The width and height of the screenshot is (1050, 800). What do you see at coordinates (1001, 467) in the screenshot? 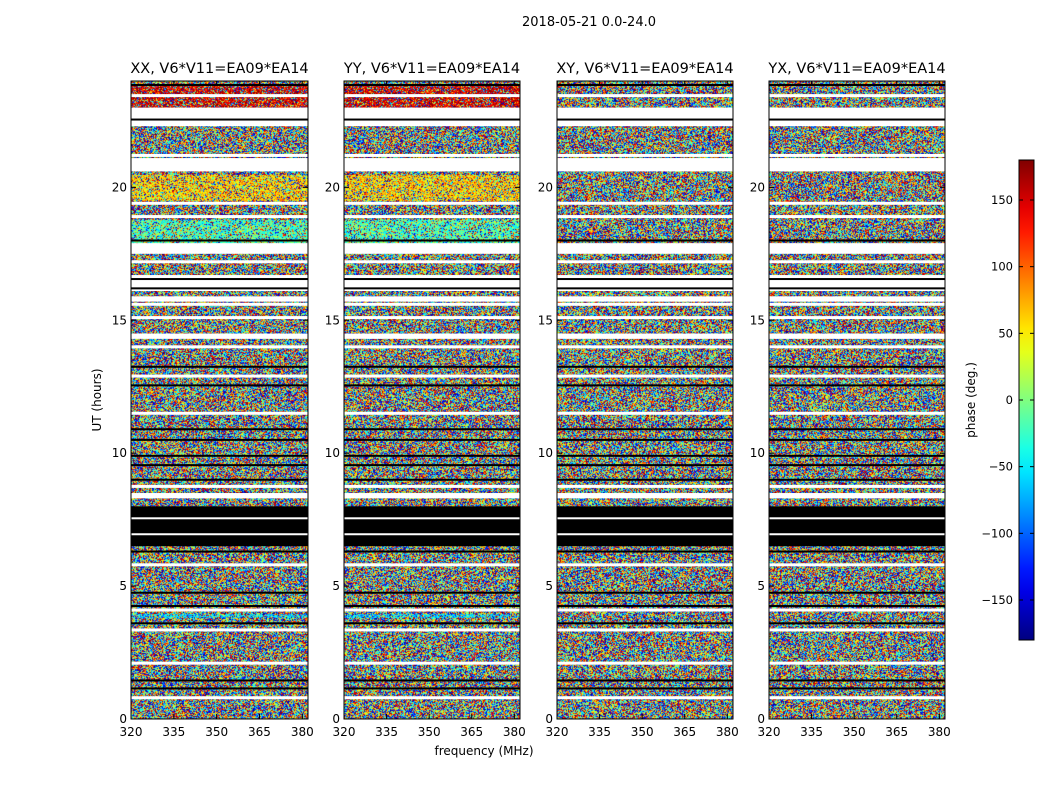
I see `colorbar-tick-label: −50` at bounding box center [1001, 467].